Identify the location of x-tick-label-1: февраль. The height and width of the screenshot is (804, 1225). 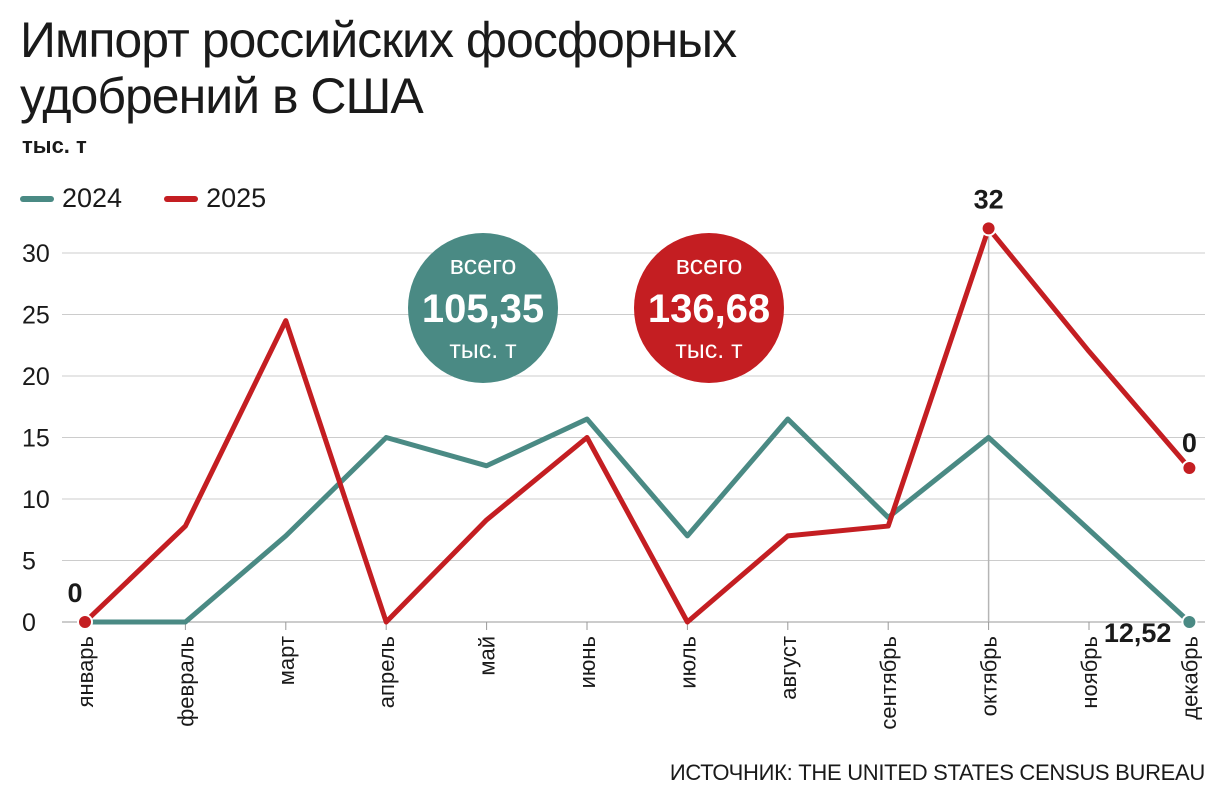
(185, 681).